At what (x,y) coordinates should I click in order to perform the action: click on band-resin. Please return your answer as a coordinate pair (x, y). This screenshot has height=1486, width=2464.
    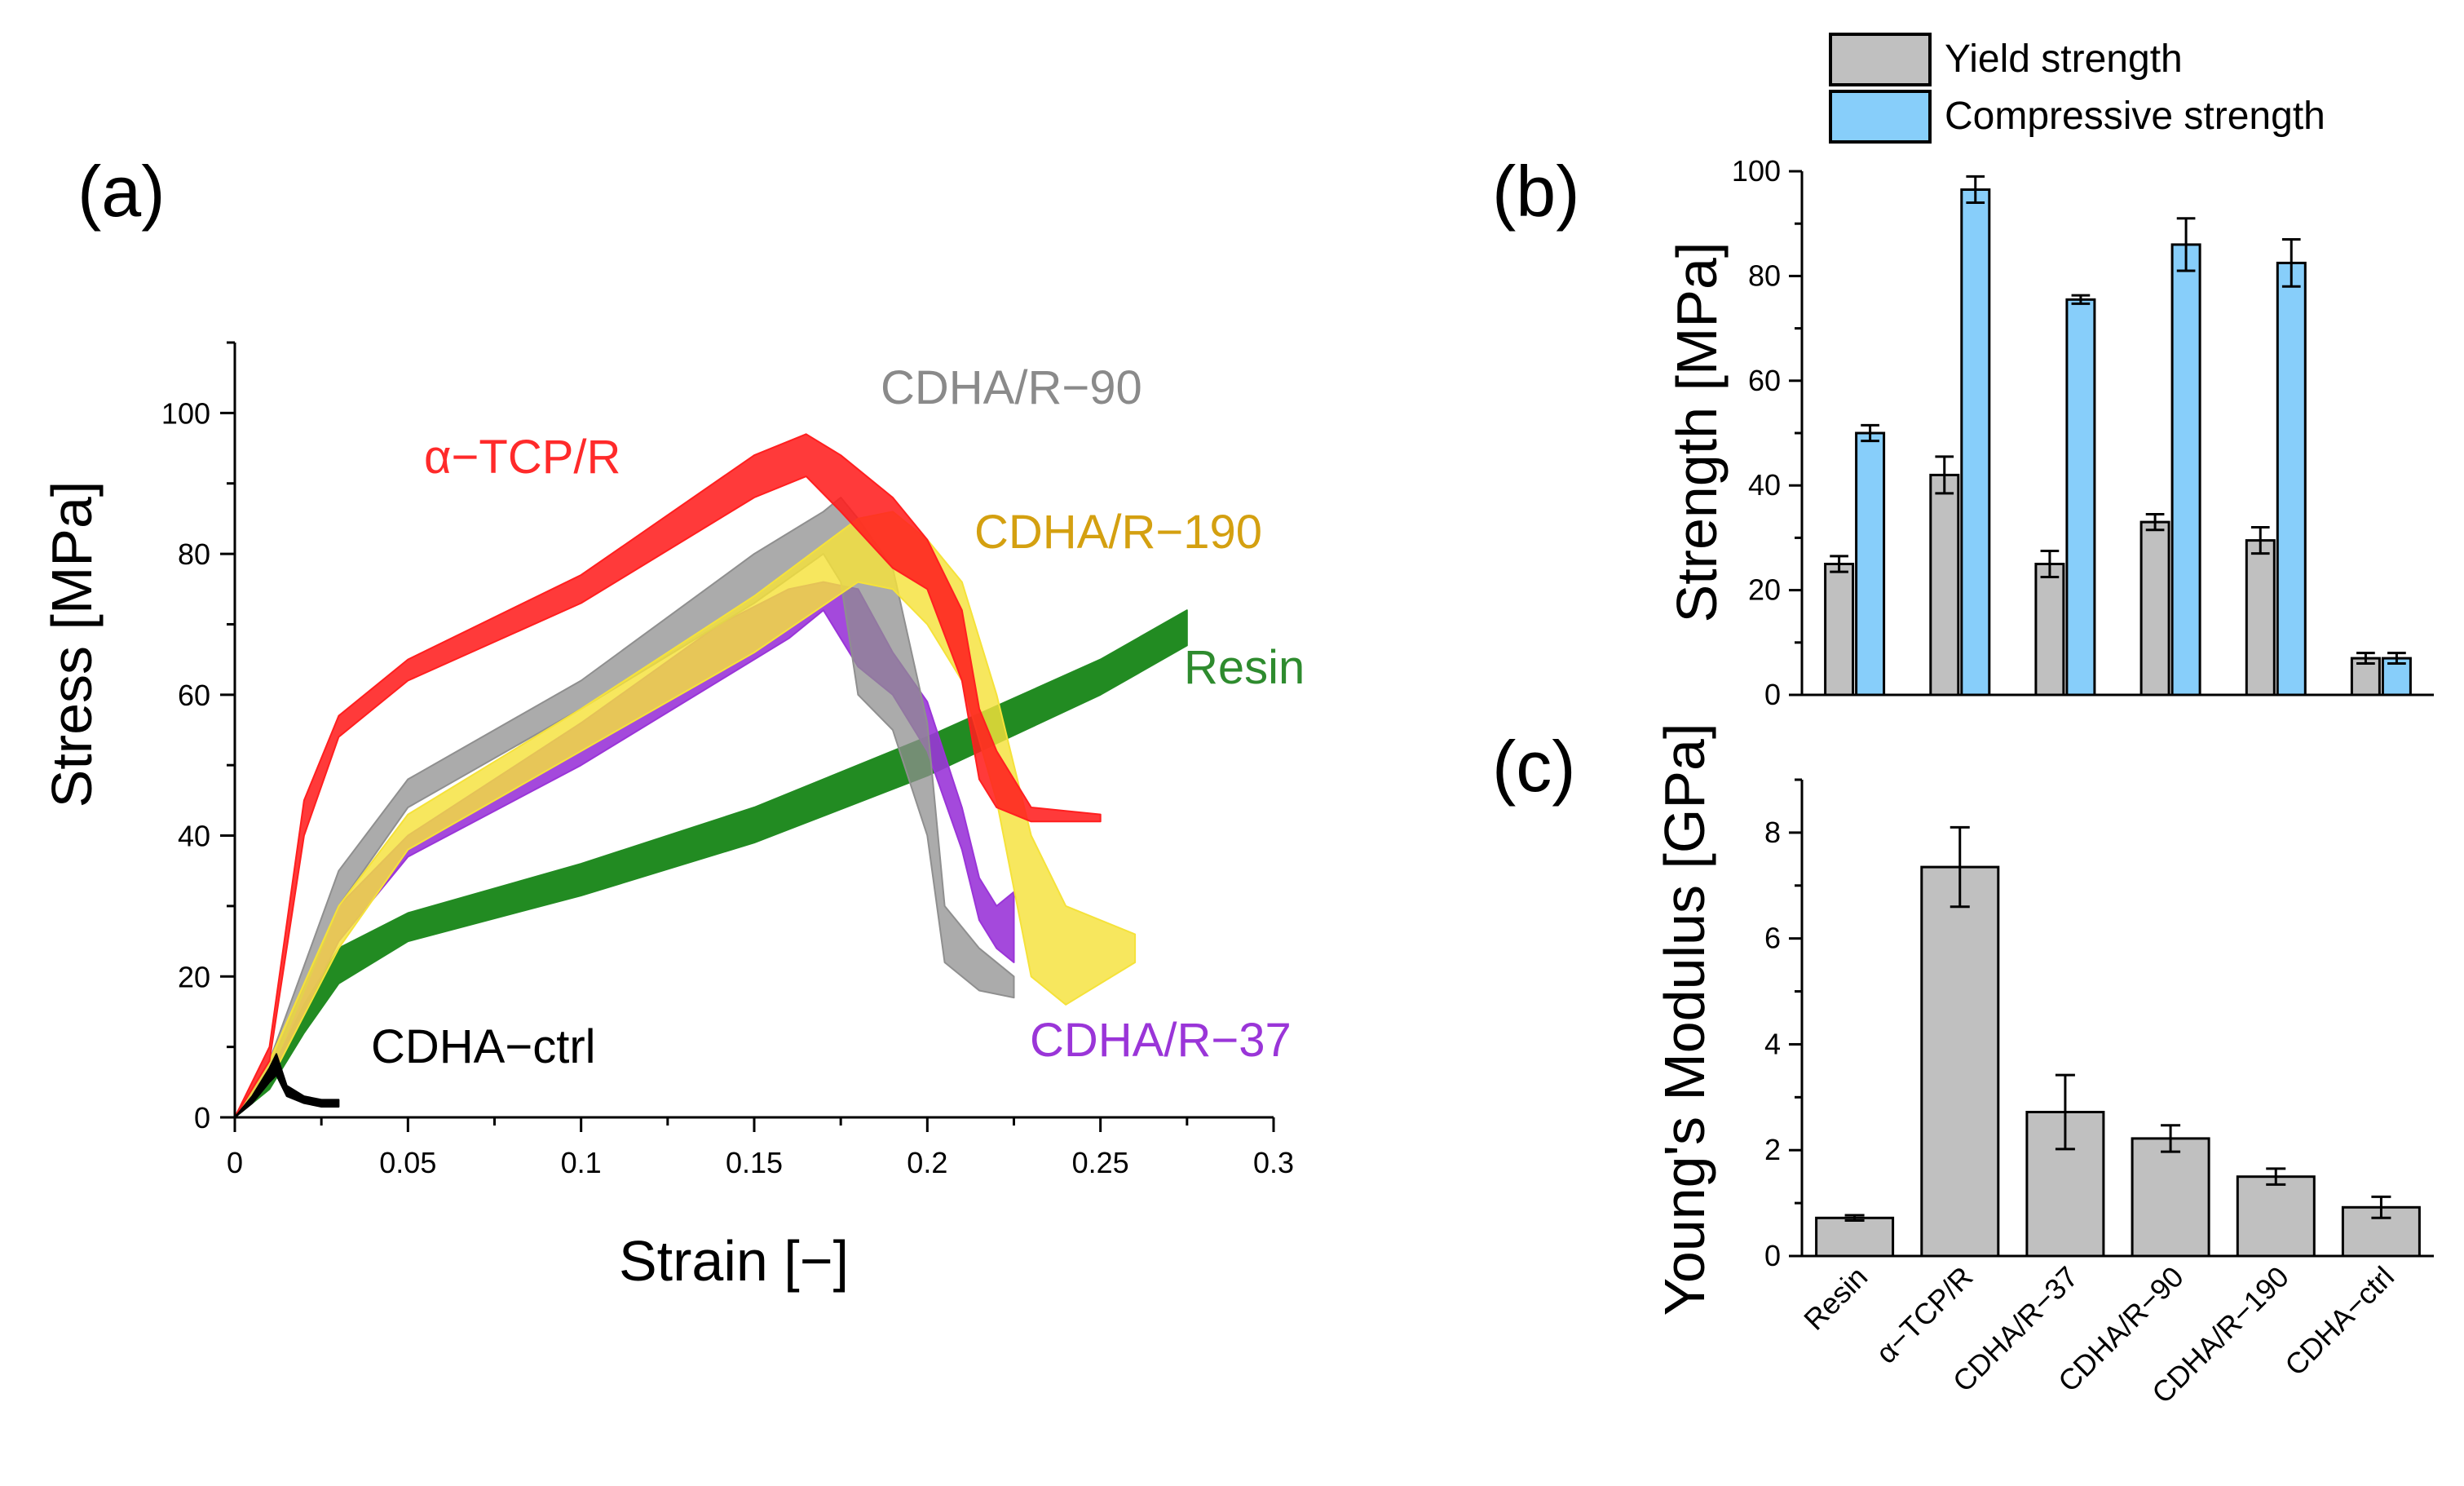
    Looking at the image, I should click on (711, 863).